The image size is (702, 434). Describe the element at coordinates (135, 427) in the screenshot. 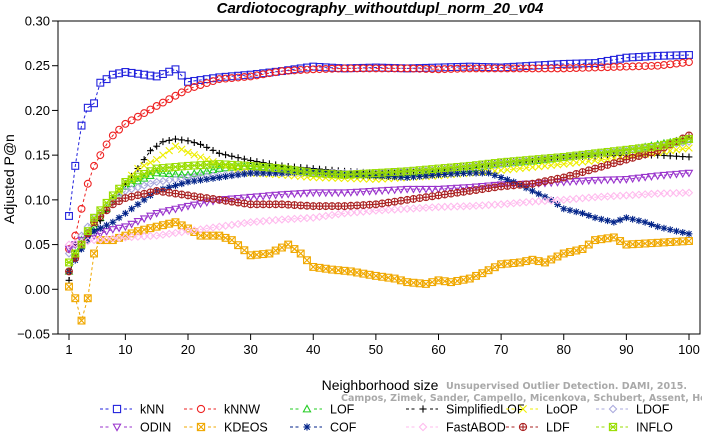

I see `legend-item-odin: ODIN` at that location.